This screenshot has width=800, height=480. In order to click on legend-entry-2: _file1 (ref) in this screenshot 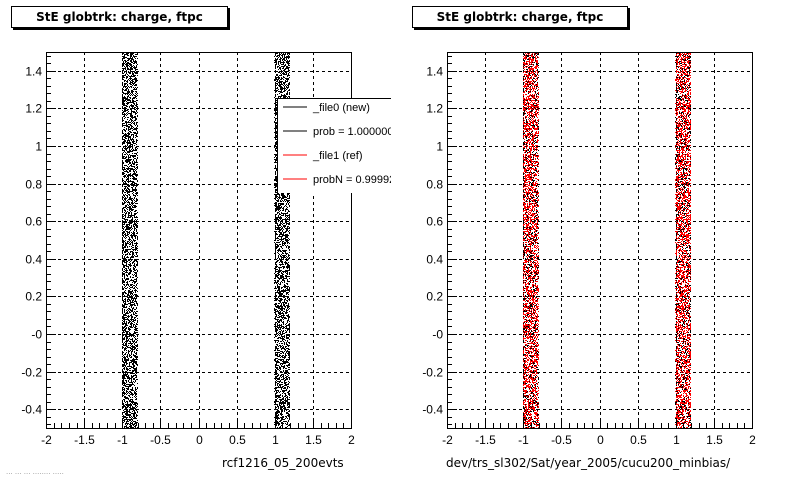, I will do `click(337, 156)`.